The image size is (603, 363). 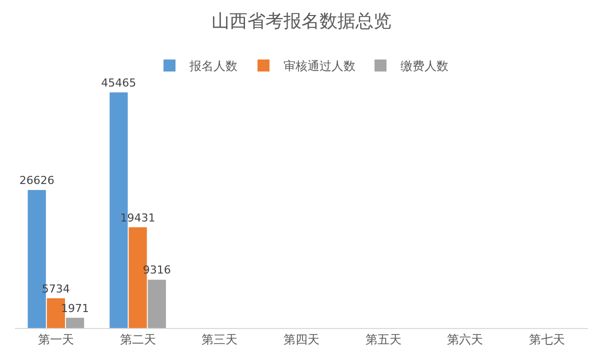 What do you see at coordinates (424, 66) in the screenshot?
I see `legend-label: 缴费人数` at bounding box center [424, 66].